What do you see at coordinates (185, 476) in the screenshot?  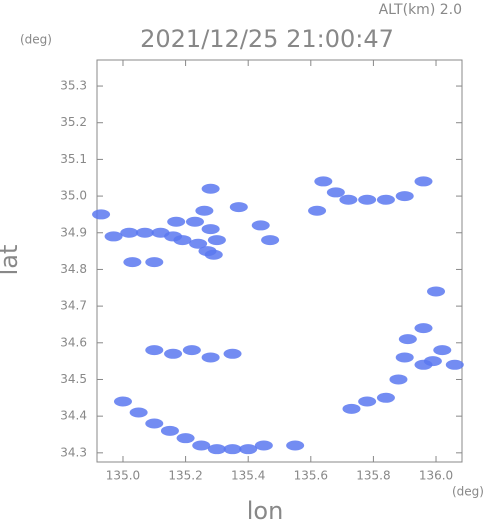 I see `x-tick-label: 135.2` at bounding box center [185, 476].